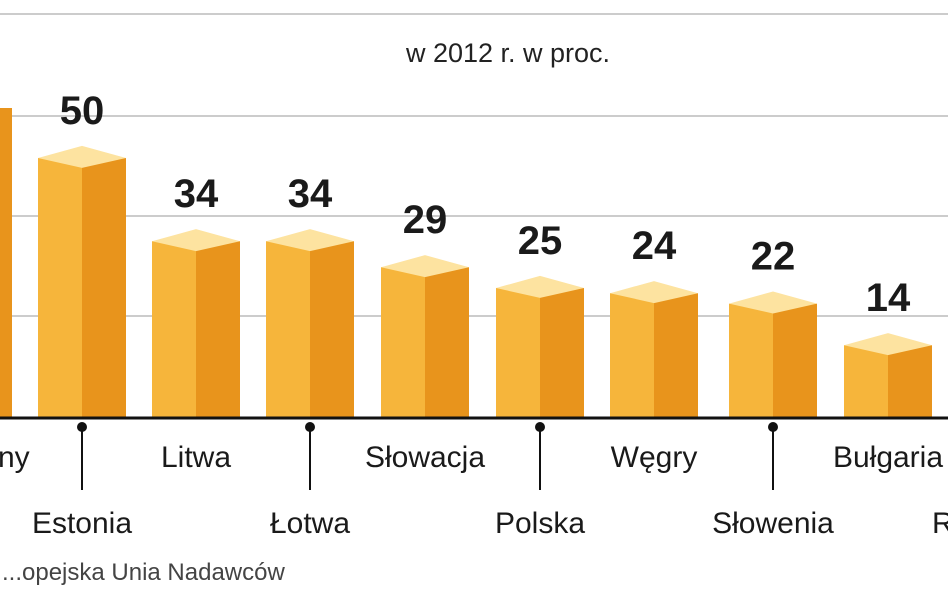 Image resolution: width=948 pixels, height=593 pixels. What do you see at coordinates (82, 111) in the screenshot?
I see `value-label-1: 50` at bounding box center [82, 111].